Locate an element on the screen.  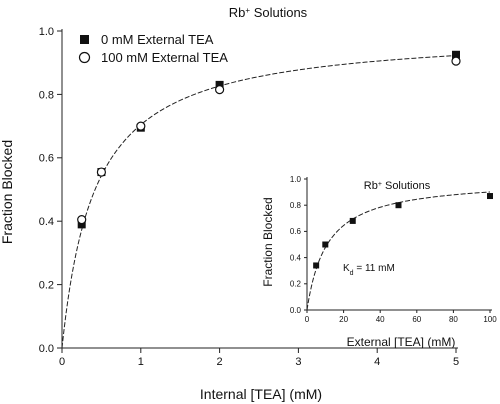
legend-label: 0 mM External TEA is located at coordinates (157, 39).